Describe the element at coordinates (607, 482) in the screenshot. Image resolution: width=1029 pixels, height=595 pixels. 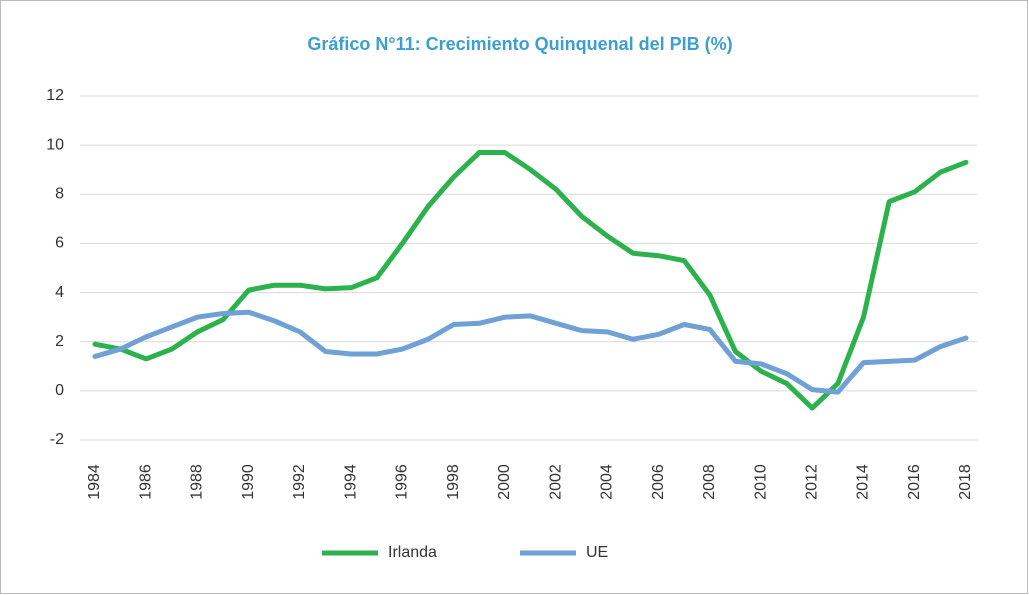
I see `x-tick-label: 2004` at that location.